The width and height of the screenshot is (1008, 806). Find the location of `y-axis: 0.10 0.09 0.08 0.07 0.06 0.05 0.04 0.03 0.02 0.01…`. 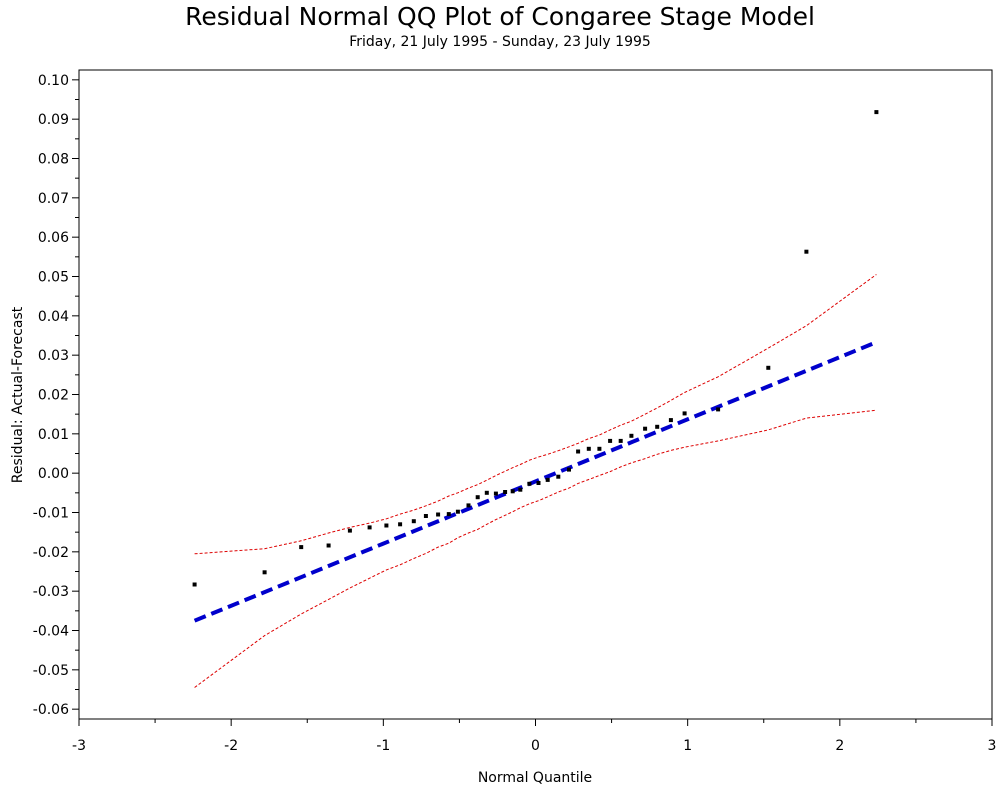

y-axis: 0.10 0.09 0.08 0.07 0.06 0.05 0.04 0.03 0.02 0.01… is located at coordinates (56, 395).